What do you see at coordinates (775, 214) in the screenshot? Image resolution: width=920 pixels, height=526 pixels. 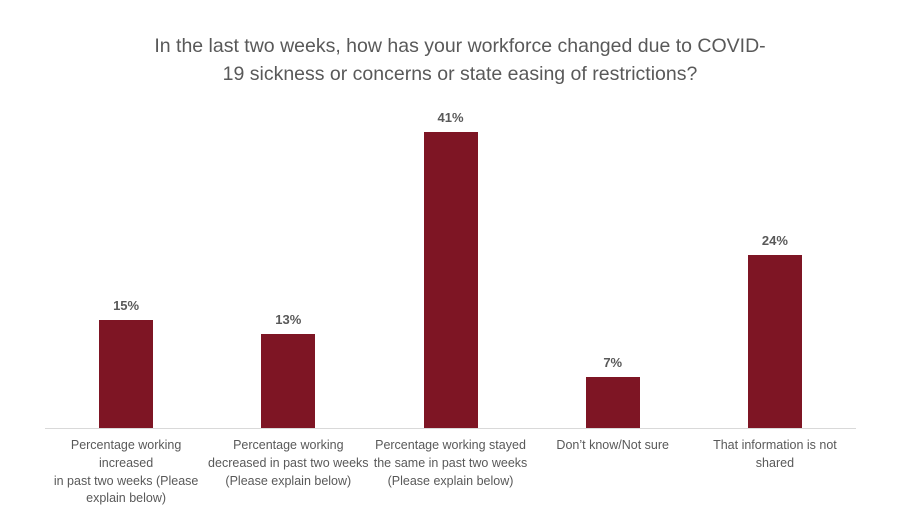 I see `bar-column: 24%` at bounding box center [775, 214].